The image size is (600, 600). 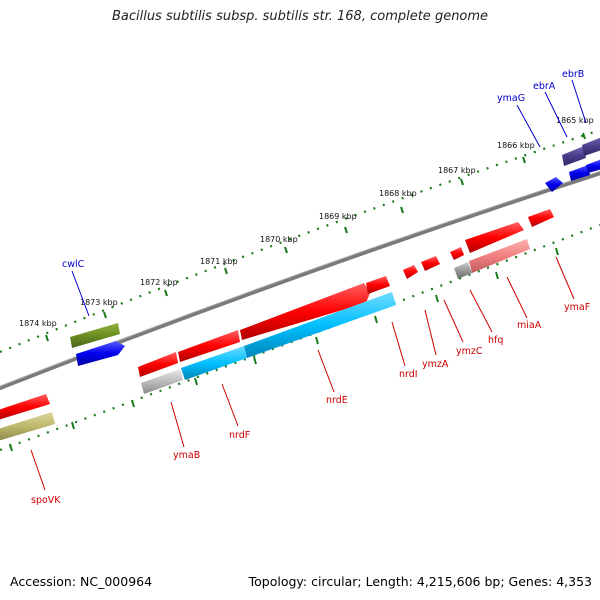 What do you see at coordinates (457, 170) in the screenshot?
I see `kbp-label: 1867 kbp` at bounding box center [457, 170].